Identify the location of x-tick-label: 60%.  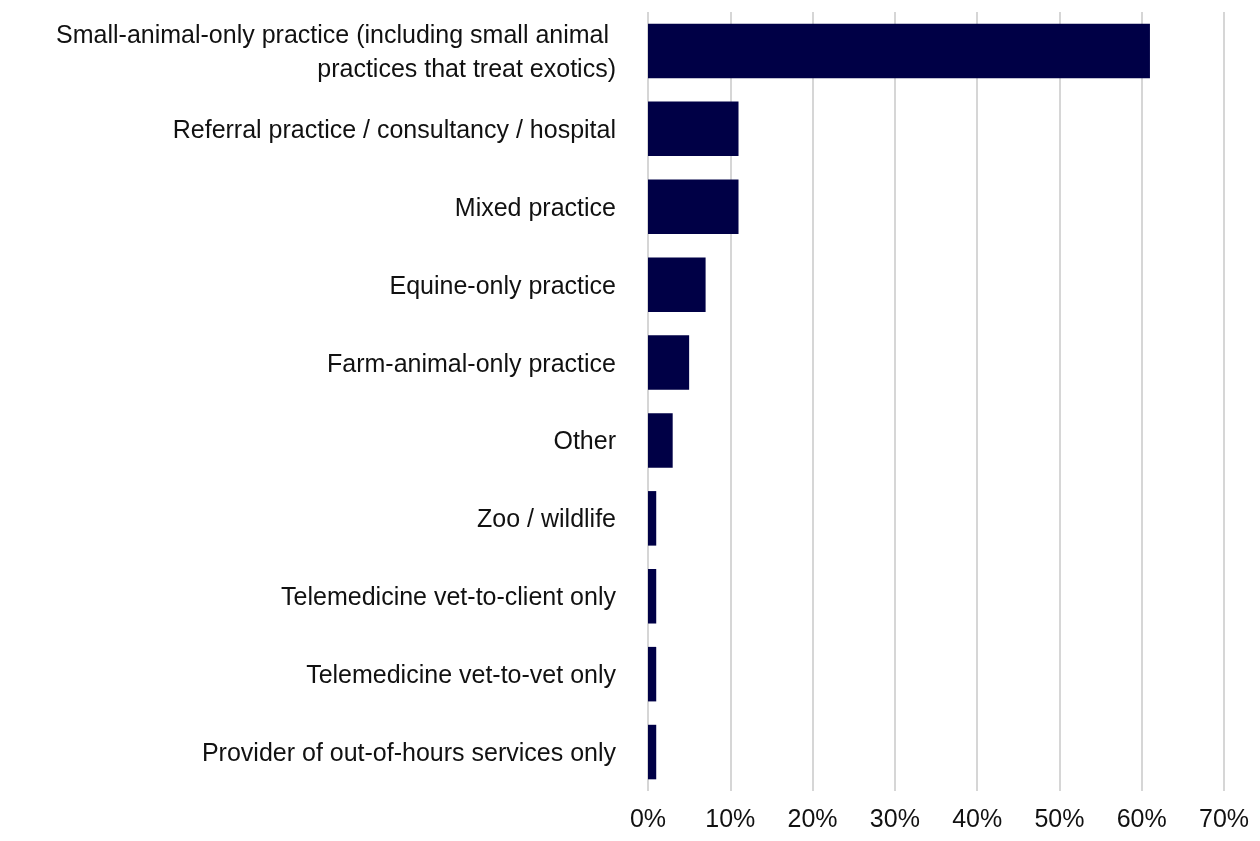
(1141, 817).